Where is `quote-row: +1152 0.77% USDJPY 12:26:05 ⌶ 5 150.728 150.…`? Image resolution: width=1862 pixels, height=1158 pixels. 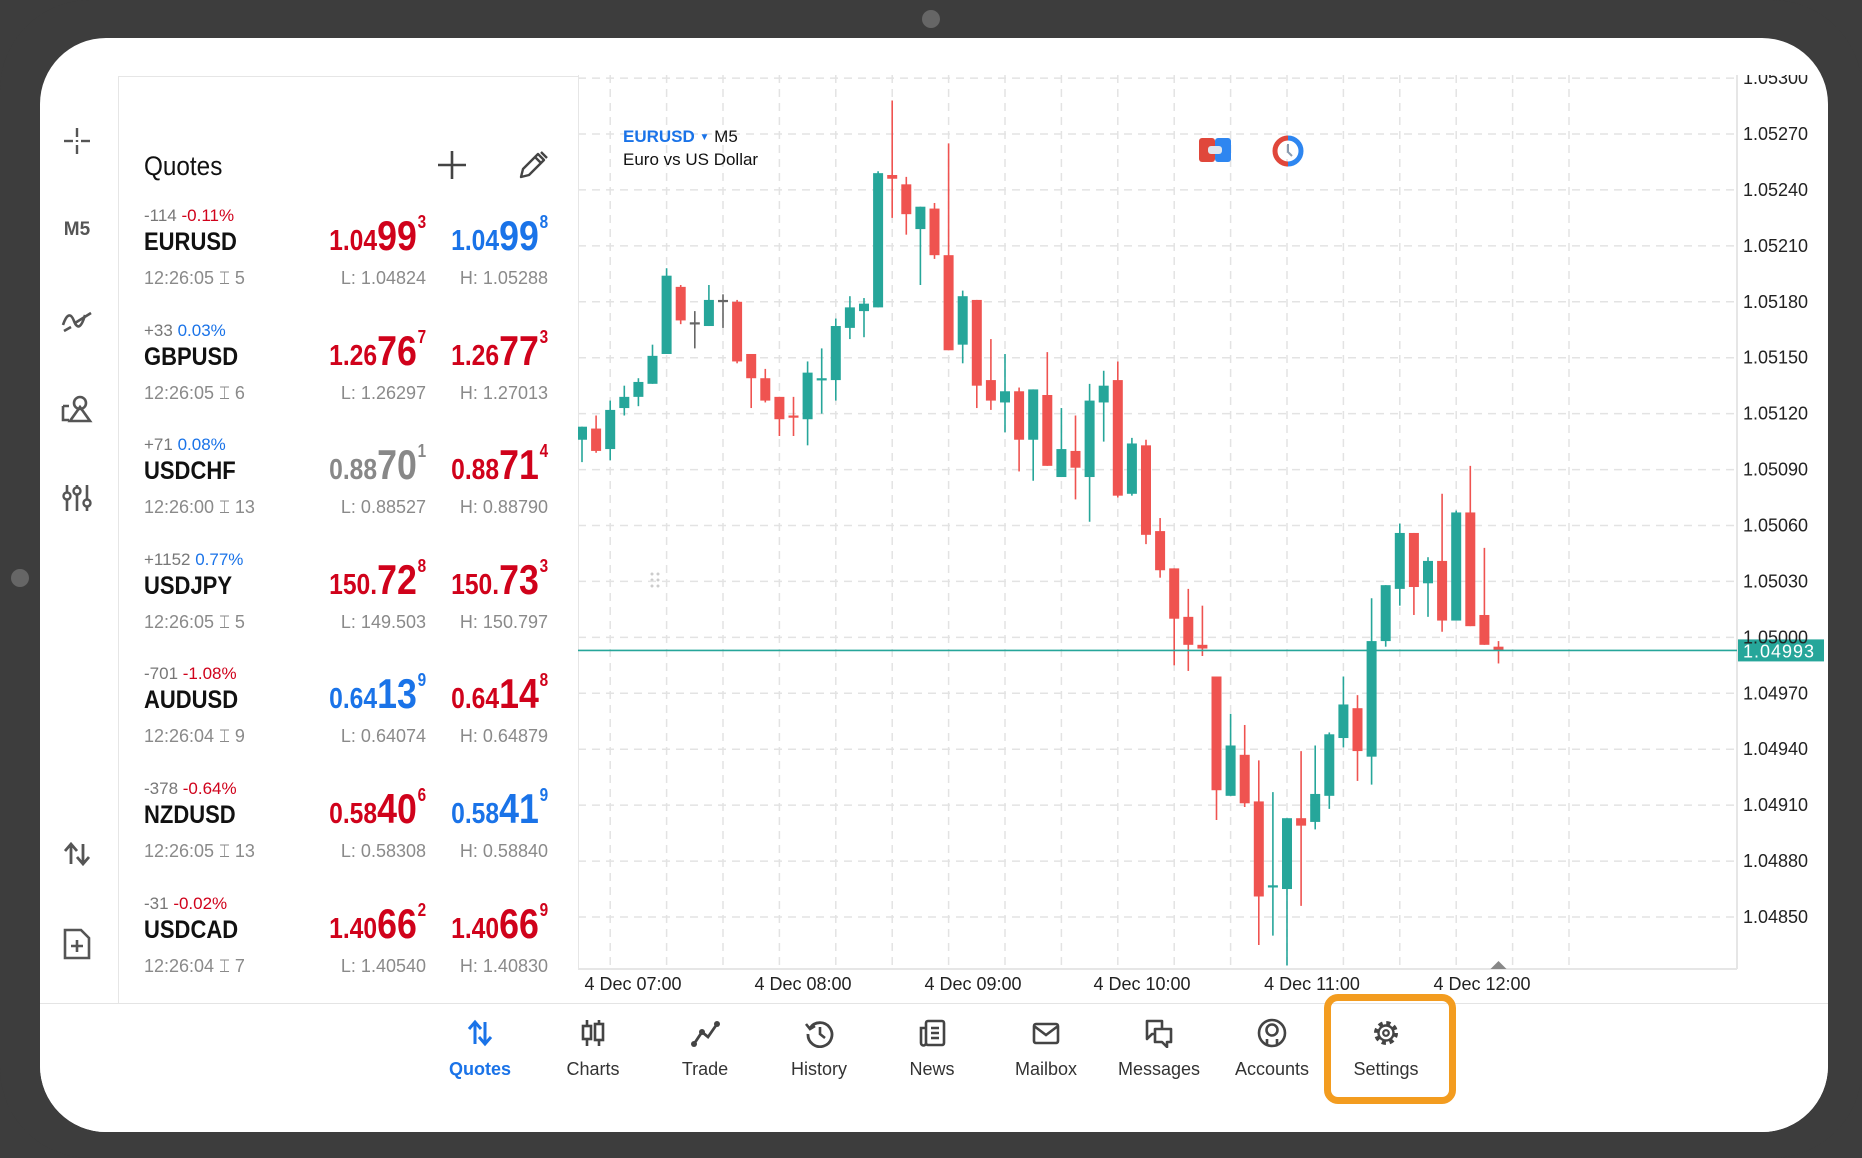 quote-row: +1152 0.77% USDJPY 12:26:05 ⌶ 5 150.728 150.… is located at coordinates (349, 607).